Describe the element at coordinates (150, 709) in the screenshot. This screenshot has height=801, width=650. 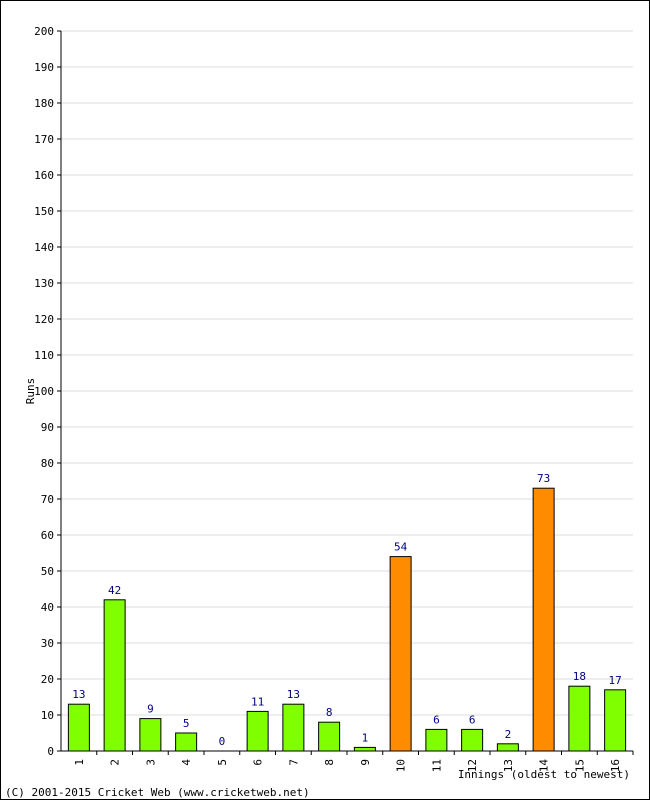
I see `bar-value-label: 9` at that location.